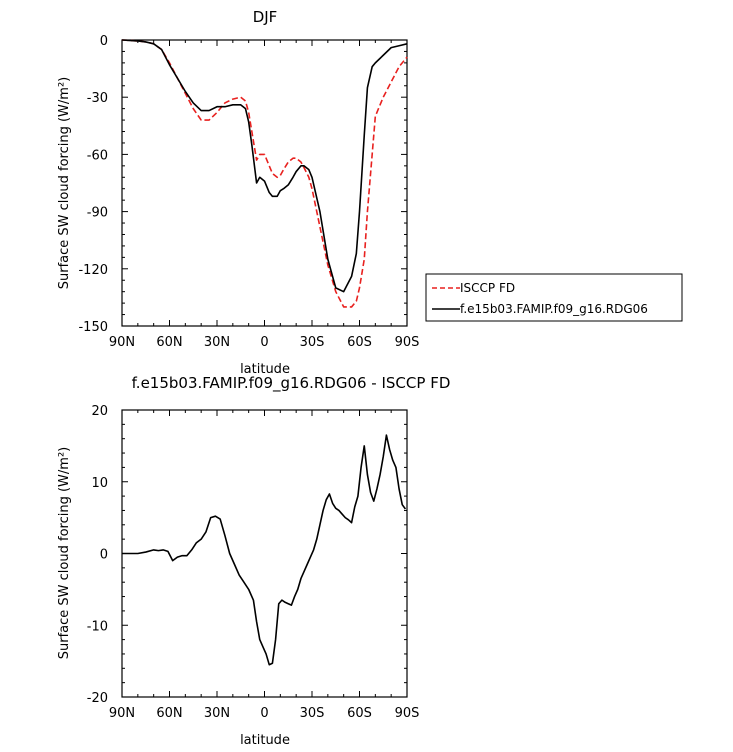 The image size is (733, 752). What do you see at coordinates (217, 342) in the screenshot?
I see `top-x-tick-label: 30N` at bounding box center [217, 342].